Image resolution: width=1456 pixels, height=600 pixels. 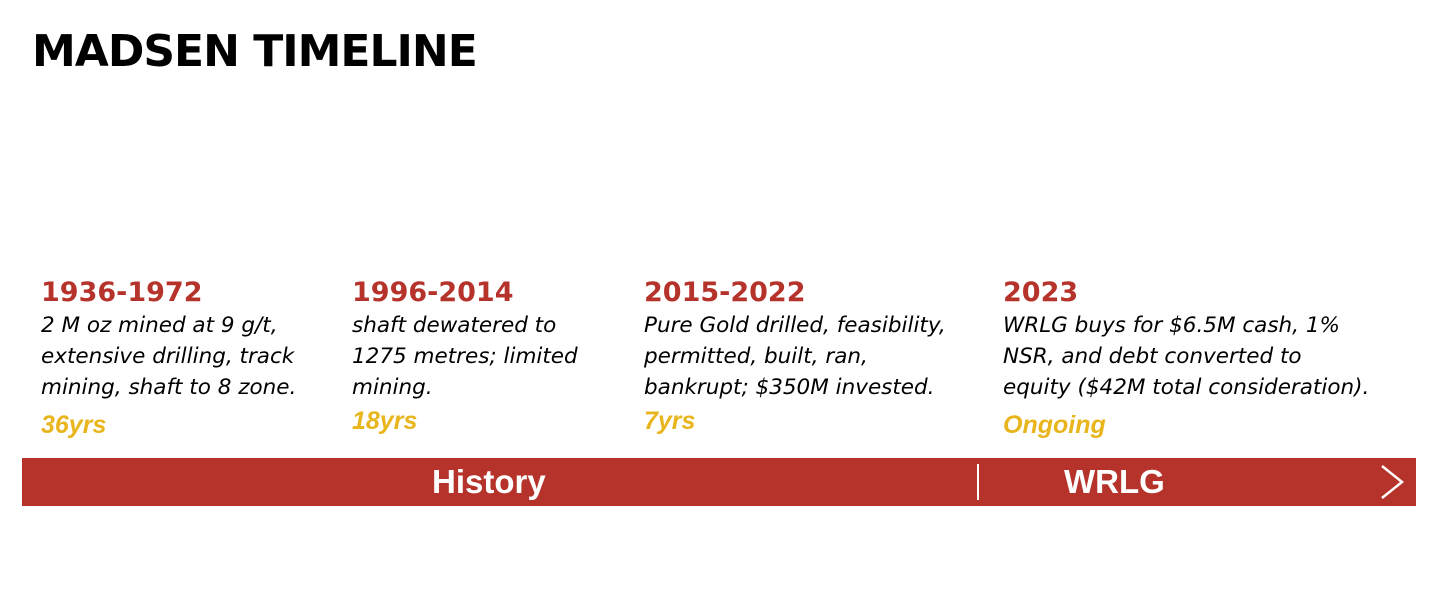 I want to click on era-years: 1996-2014, so click(x=433, y=292).